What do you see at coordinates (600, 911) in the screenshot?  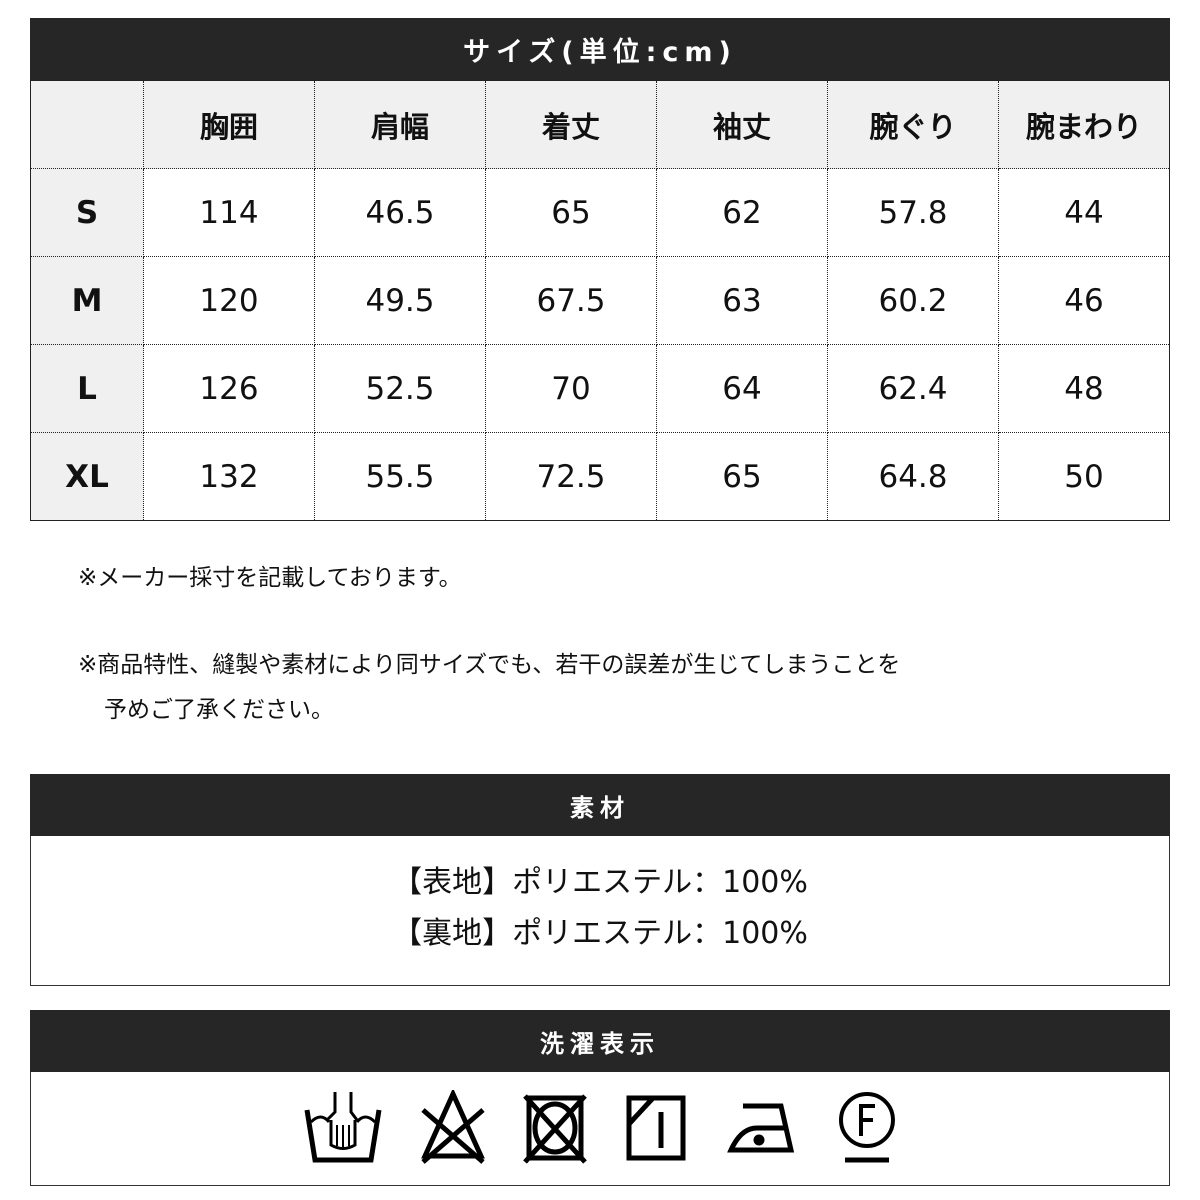 I see `material-box: 【表地】ポリエステル：100% 【裏地】ポリエステル：100%` at bounding box center [600, 911].